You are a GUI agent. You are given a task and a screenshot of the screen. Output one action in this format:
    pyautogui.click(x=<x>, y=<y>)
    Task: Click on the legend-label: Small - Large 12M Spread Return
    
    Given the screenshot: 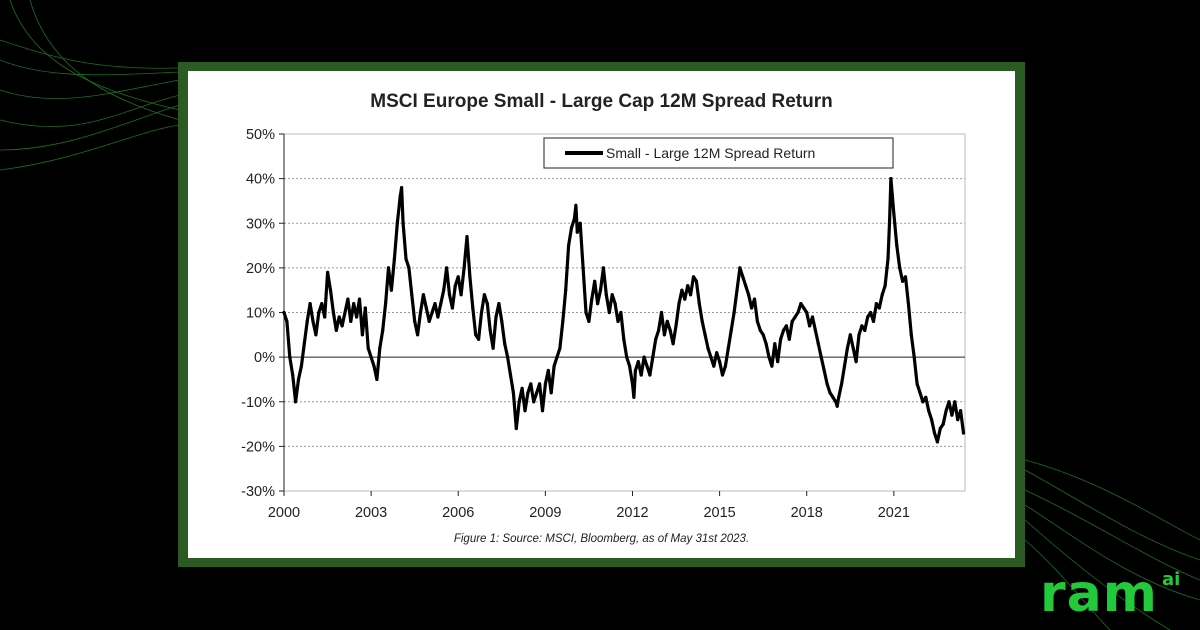 What is the action you would take?
    pyautogui.click(x=710, y=153)
    